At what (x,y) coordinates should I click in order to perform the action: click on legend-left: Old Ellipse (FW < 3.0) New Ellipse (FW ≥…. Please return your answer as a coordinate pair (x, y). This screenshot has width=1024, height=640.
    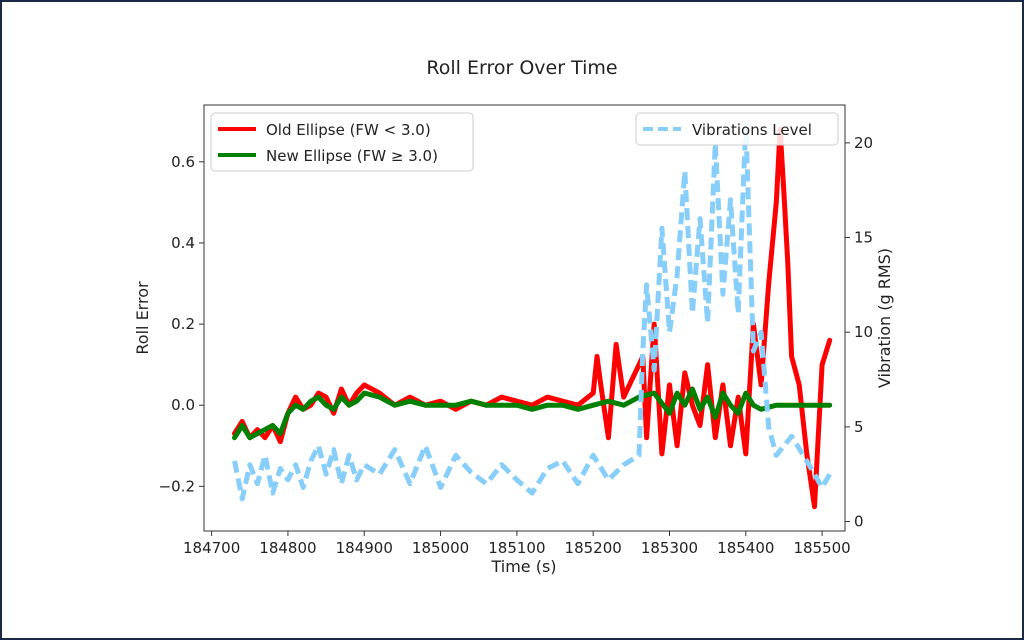
    Looking at the image, I should click on (342, 142).